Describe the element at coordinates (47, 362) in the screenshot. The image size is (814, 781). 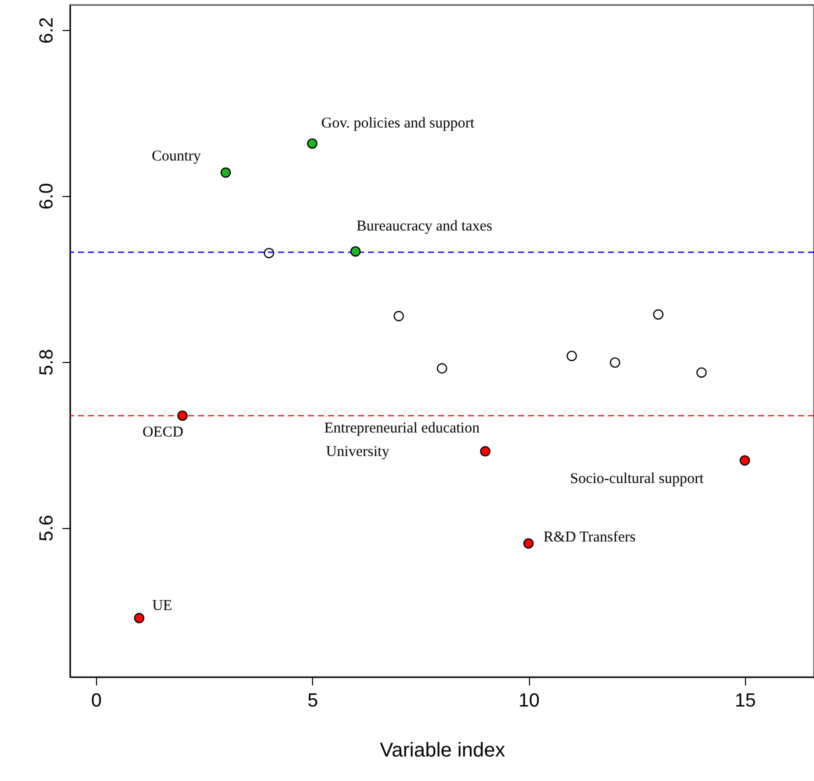
I see `y-tick-label: 5.8` at that location.